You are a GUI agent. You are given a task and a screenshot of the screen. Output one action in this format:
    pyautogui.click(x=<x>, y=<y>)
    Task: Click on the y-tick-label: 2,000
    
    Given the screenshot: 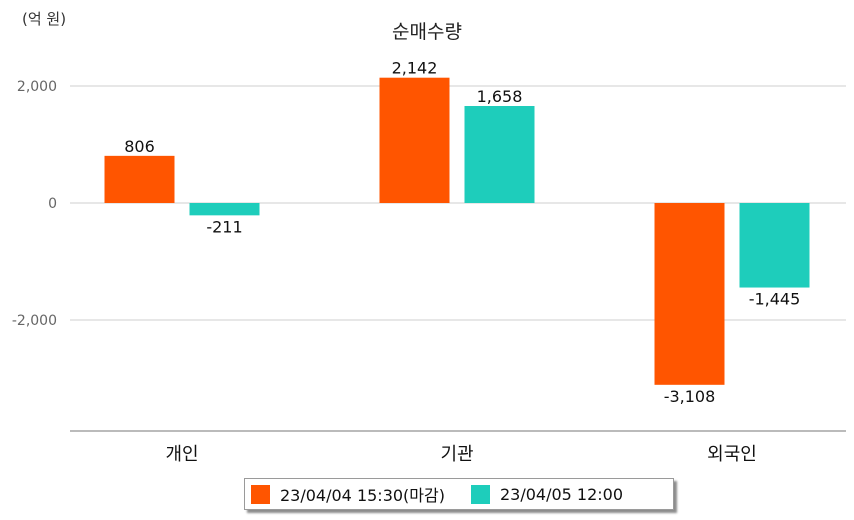 What is the action you would take?
    pyautogui.click(x=37, y=87)
    